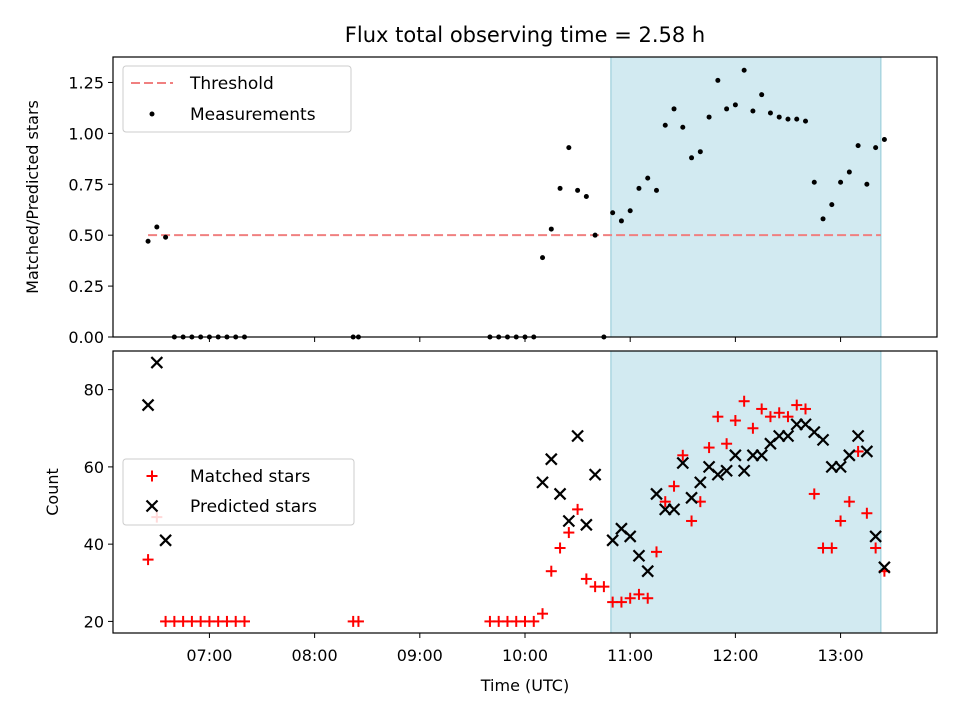 This screenshot has height=720, width=960. I want to click on predicted-legend-swatch, so click(152, 506).